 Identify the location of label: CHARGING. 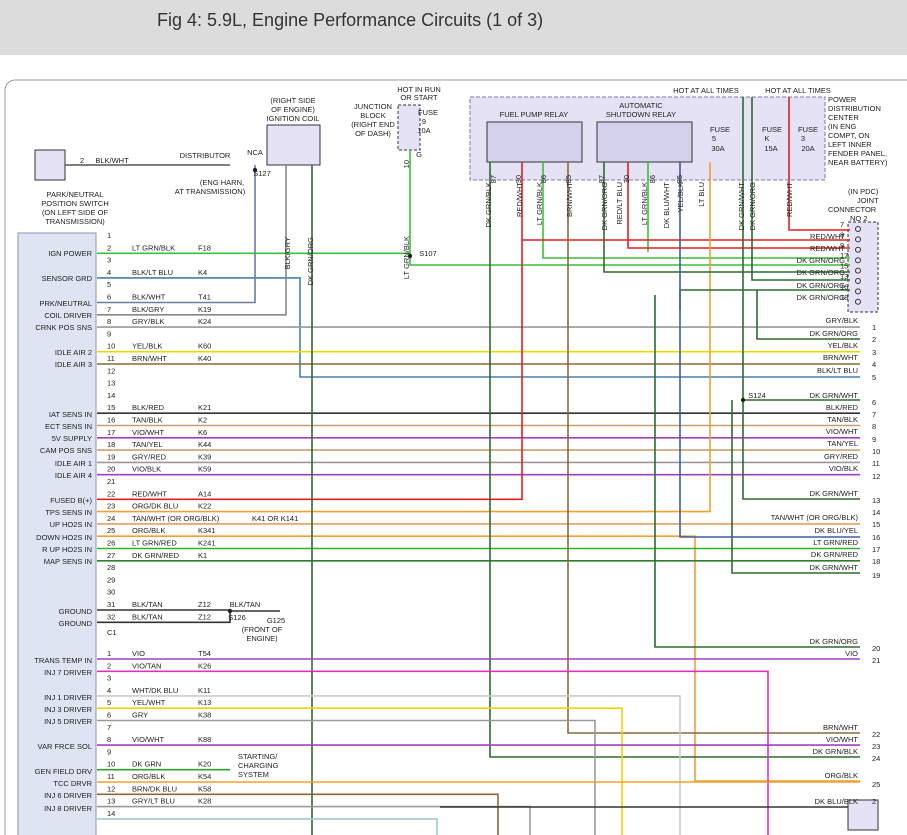
(258, 765).